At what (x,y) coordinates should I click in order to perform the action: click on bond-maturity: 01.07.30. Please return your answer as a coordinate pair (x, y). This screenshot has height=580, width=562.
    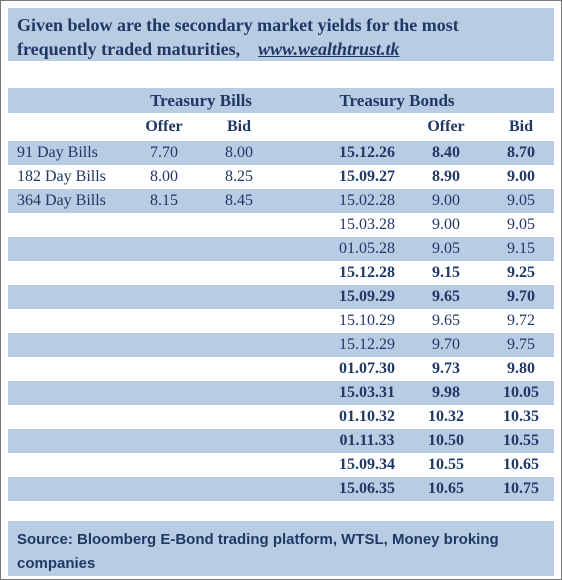
    Looking at the image, I should click on (367, 368).